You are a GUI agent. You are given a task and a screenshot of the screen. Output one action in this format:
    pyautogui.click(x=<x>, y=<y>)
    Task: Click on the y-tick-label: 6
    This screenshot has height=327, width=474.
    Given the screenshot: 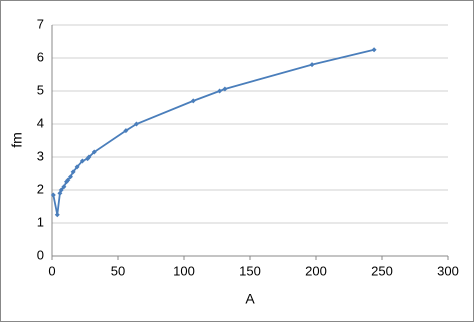 What is the action you would take?
    pyautogui.click(x=40, y=56)
    